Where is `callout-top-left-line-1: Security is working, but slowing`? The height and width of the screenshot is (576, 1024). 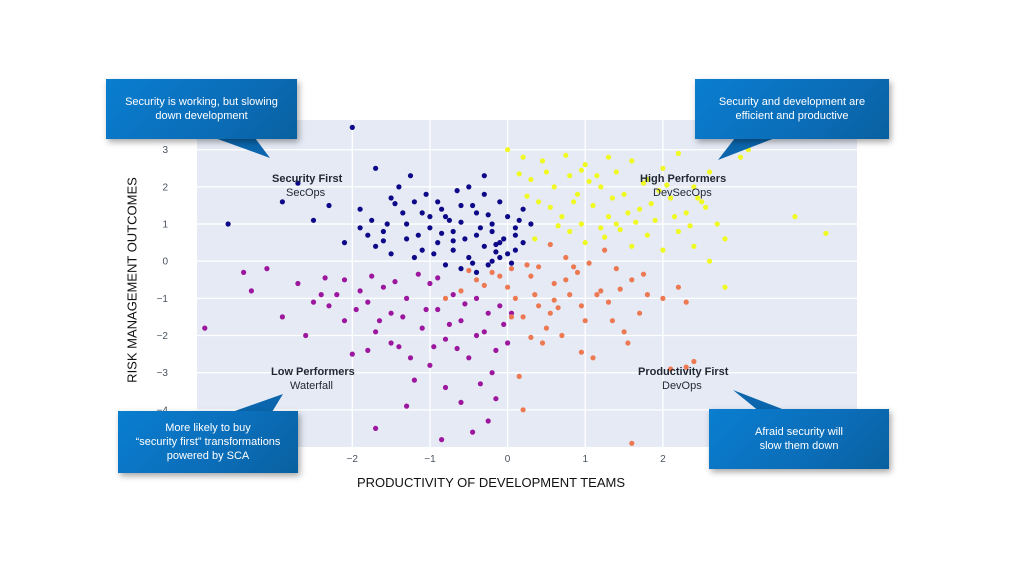 callout-top-left-line-1: Security is working, but slowing is located at coordinates (201, 102).